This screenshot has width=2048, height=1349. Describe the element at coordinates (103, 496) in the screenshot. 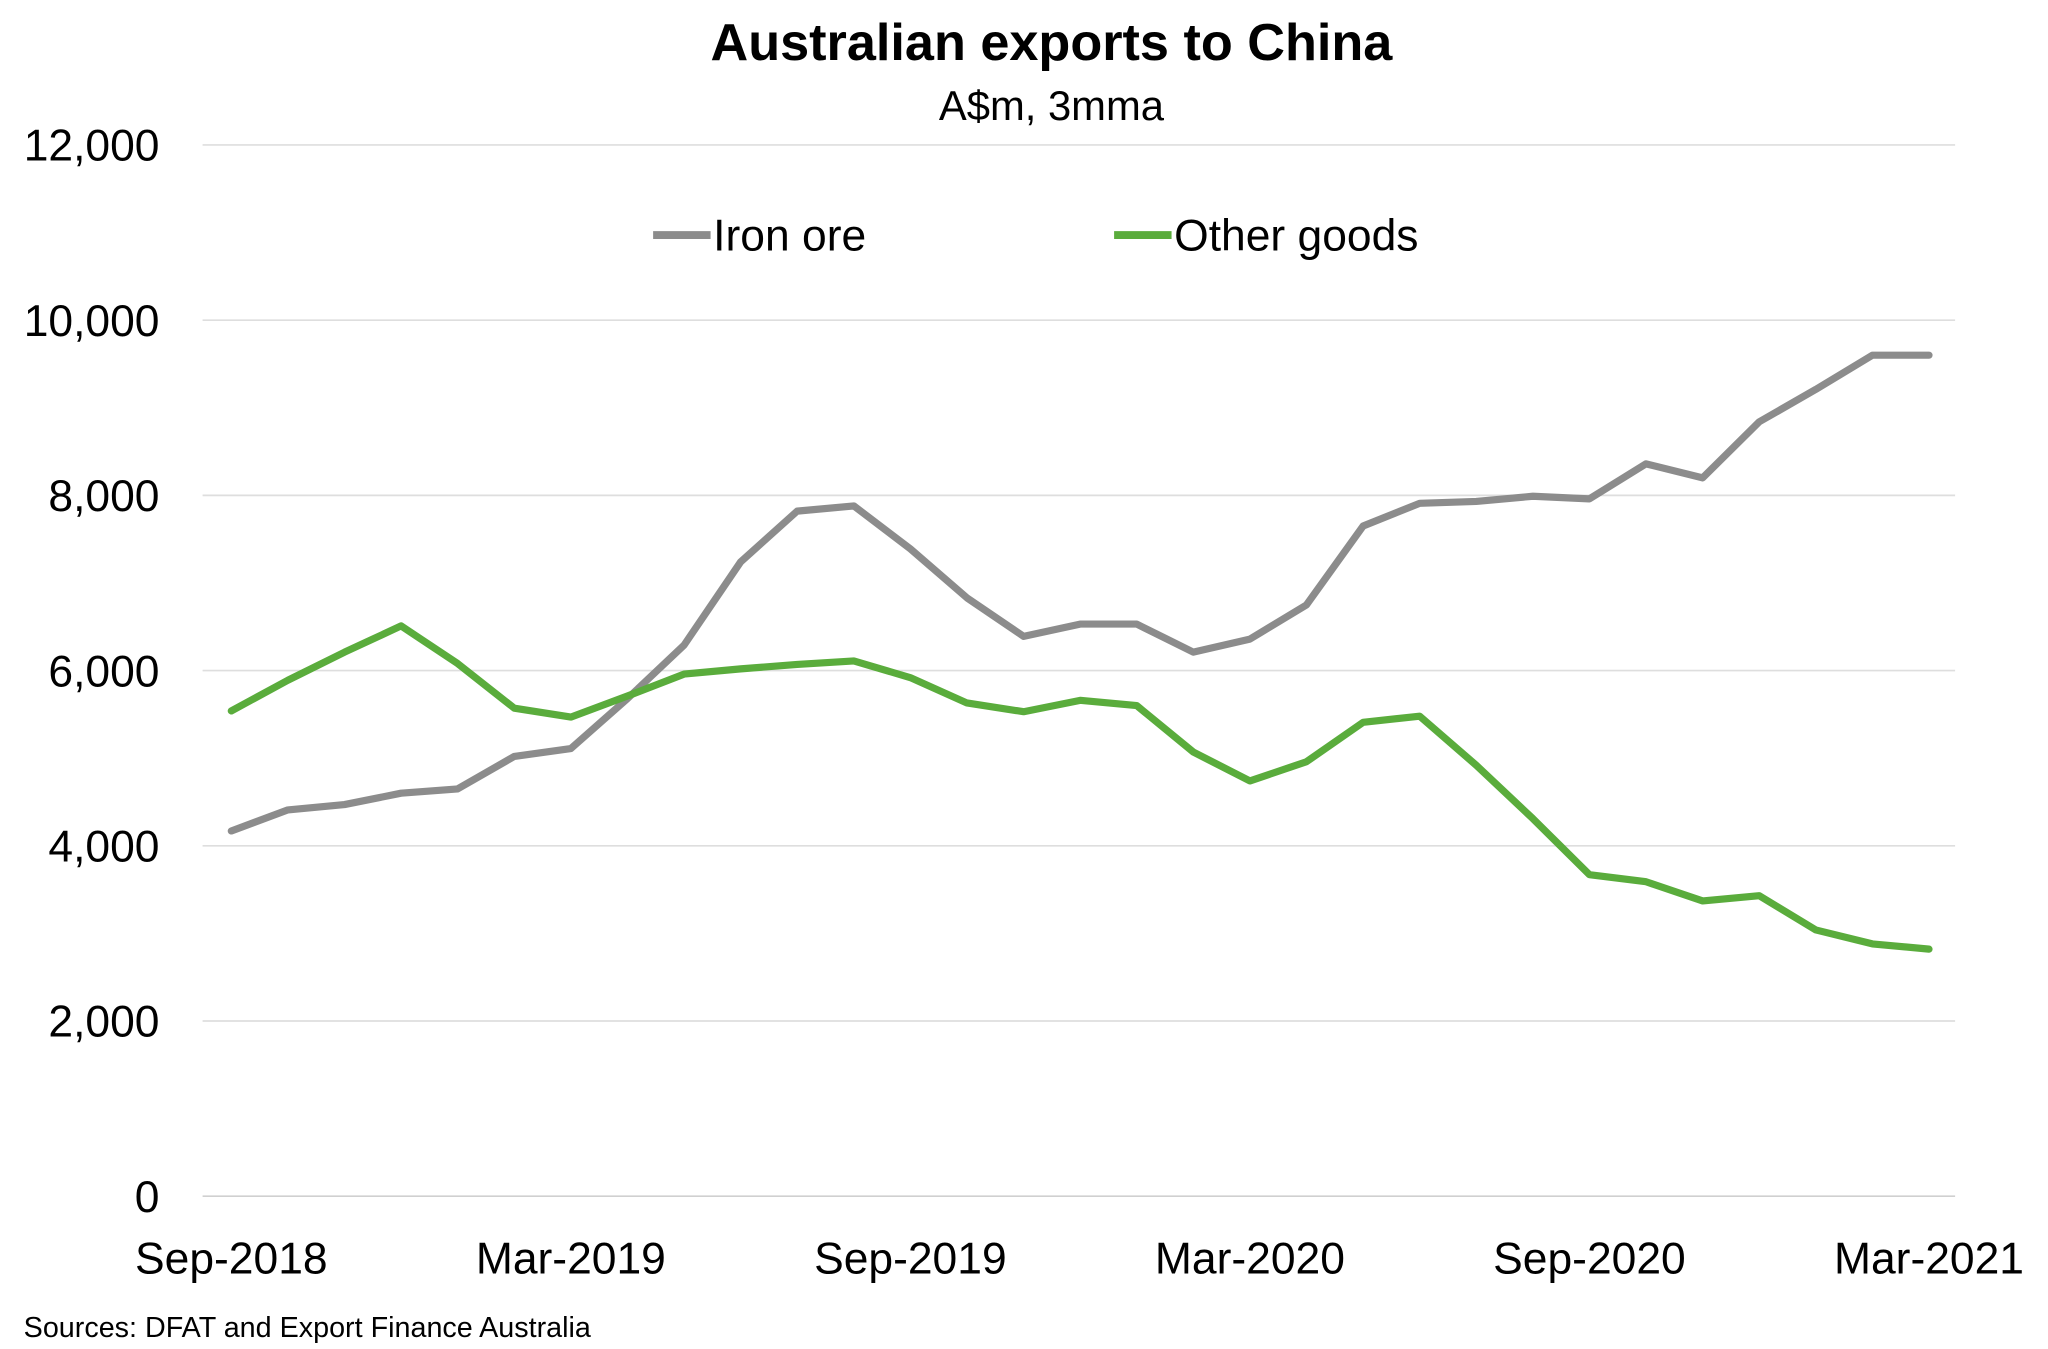

I see `y-tick-label: 8,000` at that location.